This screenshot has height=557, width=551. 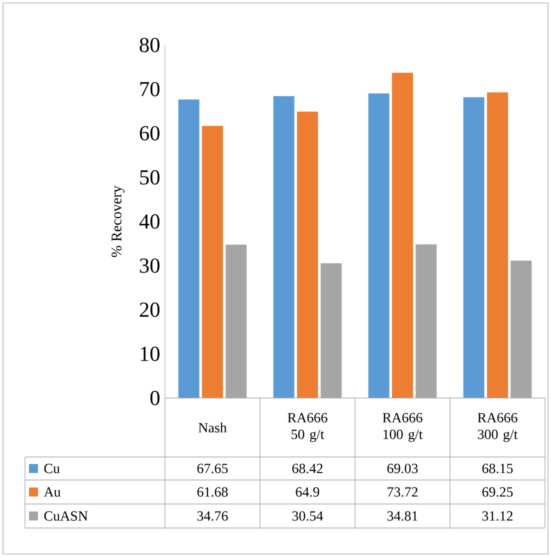 What do you see at coordinates (308, 516) in the screenshot?
I see `data-label: 30.54` at bounding box center [308, 516].